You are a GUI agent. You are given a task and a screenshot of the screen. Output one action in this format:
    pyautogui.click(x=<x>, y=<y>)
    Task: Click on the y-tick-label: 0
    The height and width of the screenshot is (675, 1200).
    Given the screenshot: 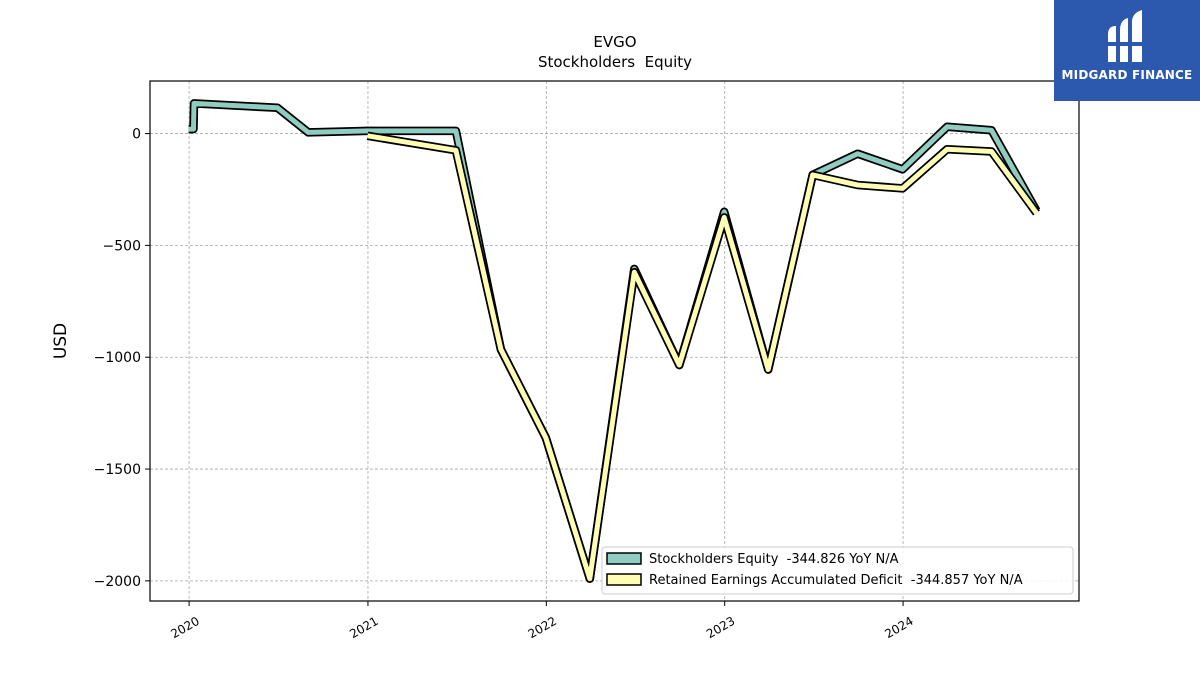 What is the action you would take?
    pyautogui.click(x=136, y=135)
    